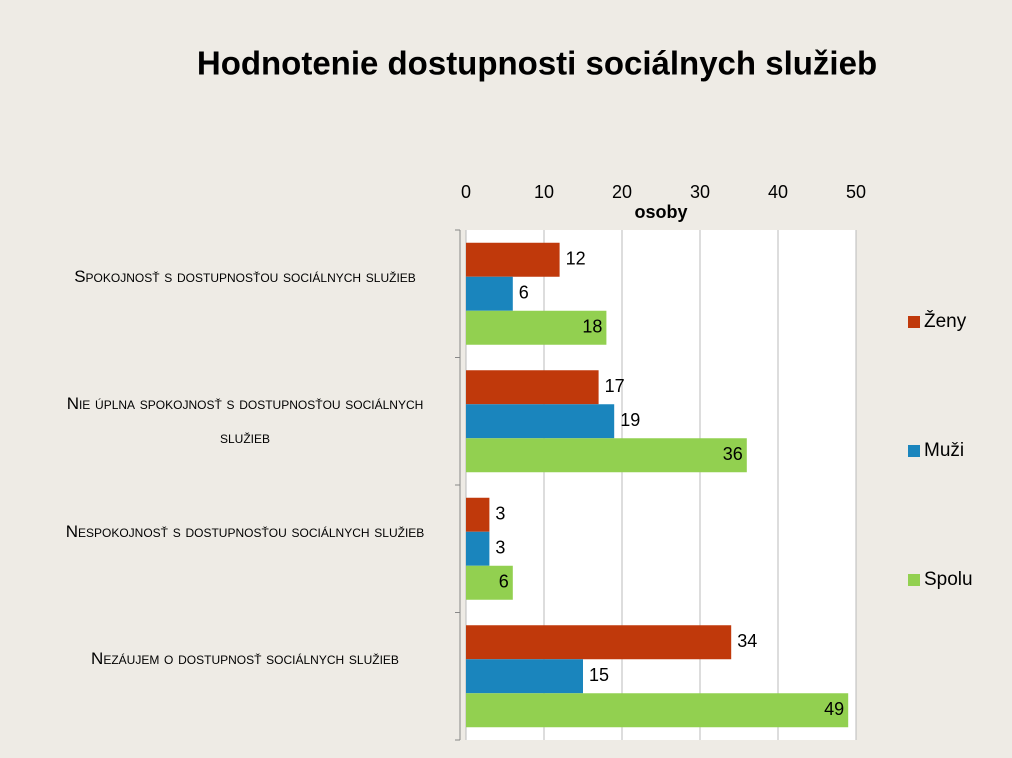  What do you see at coordinates (592, 327) in the screenshot?
I see `data-label: 18` at bounding box center [592, 327].